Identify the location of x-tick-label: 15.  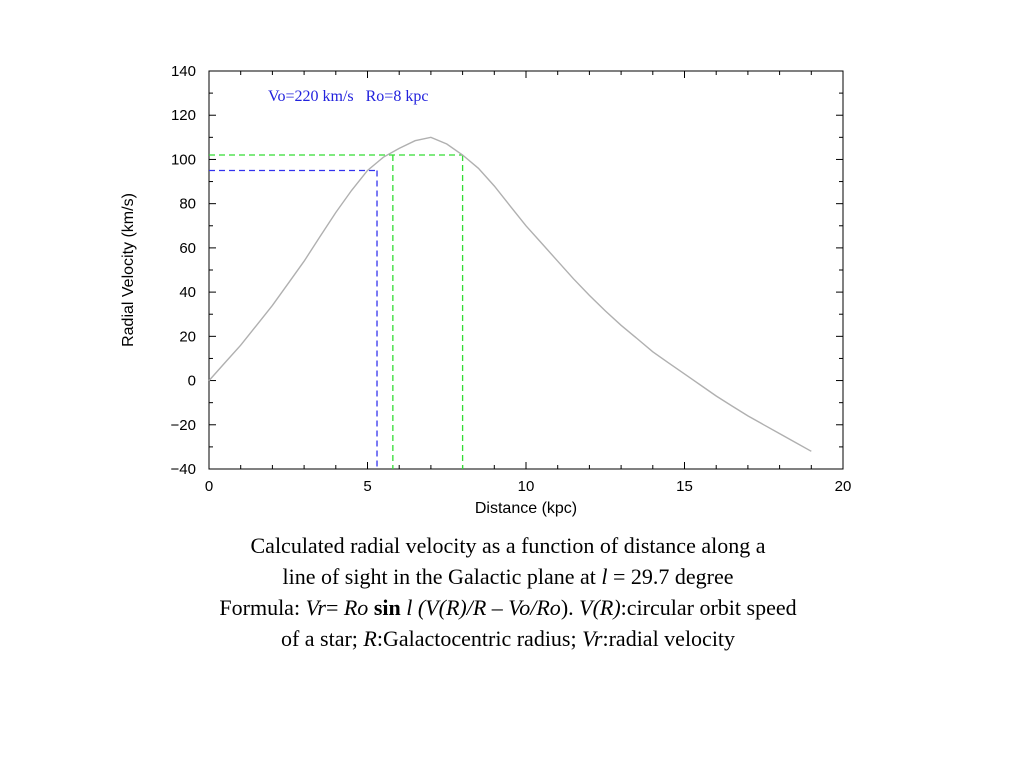
(684, 486).